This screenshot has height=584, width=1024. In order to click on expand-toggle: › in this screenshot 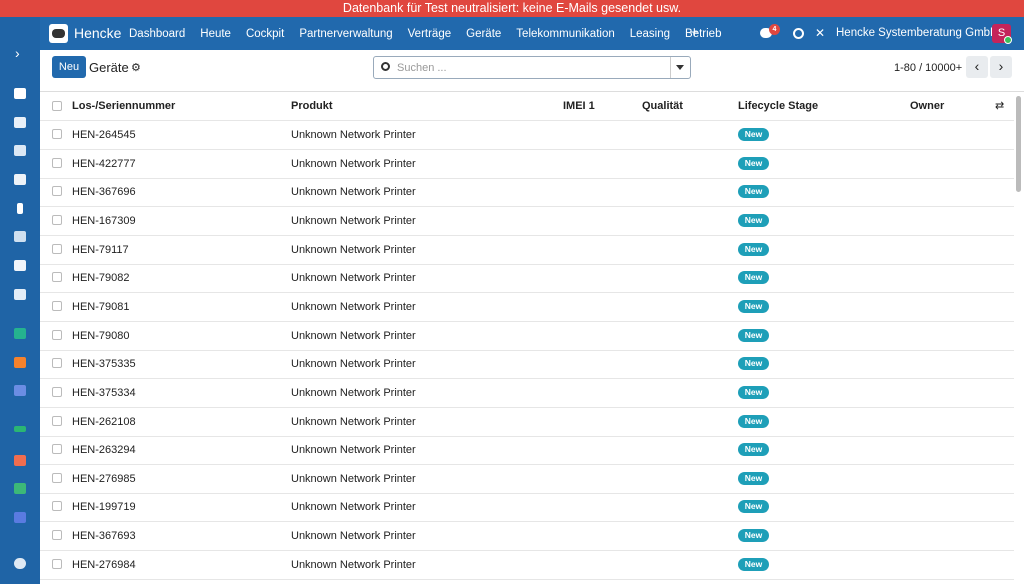, I will do `click(17, 53)`.